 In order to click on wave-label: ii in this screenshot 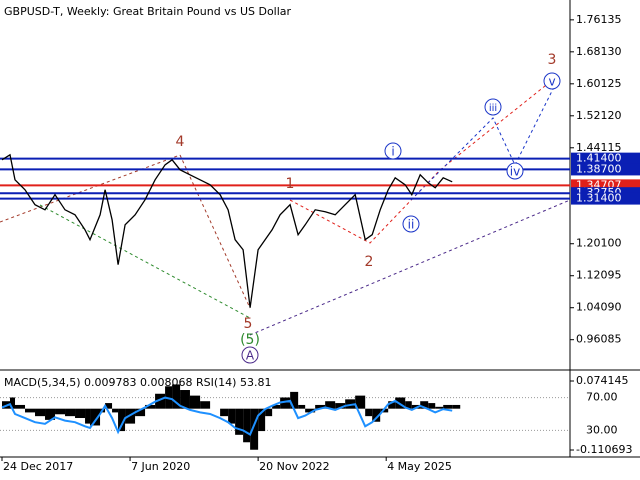, I will do `click(411, 225)`.